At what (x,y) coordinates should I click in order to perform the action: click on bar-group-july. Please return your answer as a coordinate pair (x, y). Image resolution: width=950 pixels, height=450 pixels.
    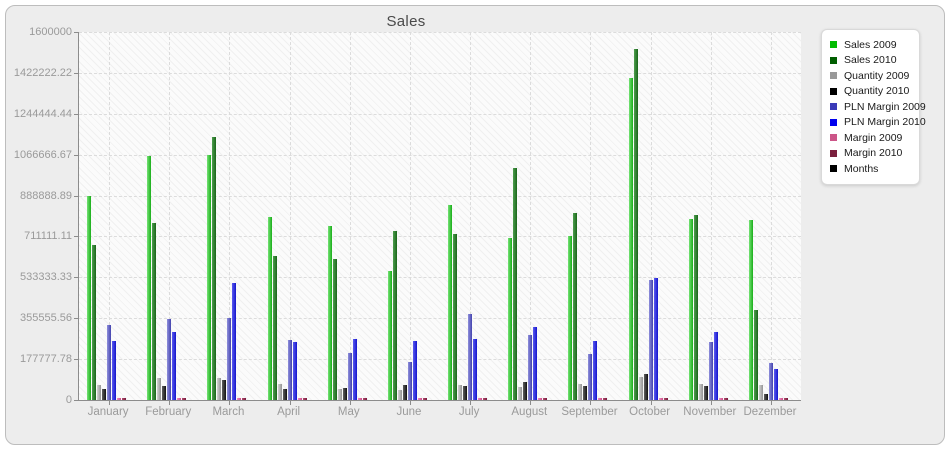
    Looking at the image, I should click on (470, 216).